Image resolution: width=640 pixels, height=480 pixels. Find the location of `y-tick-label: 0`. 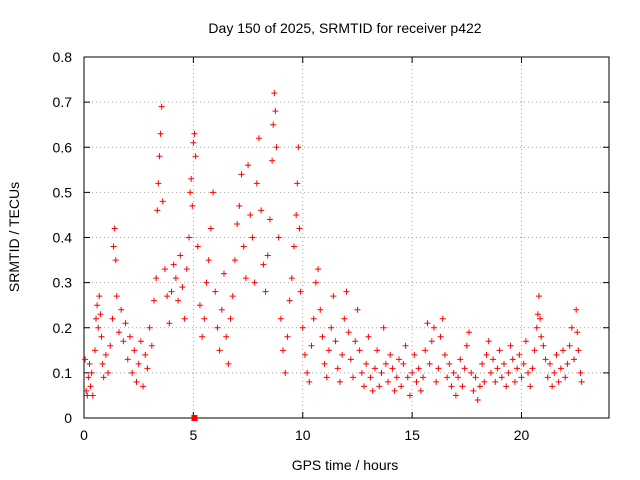

y-tick-label: 0 is located at coordinates (68, 418).